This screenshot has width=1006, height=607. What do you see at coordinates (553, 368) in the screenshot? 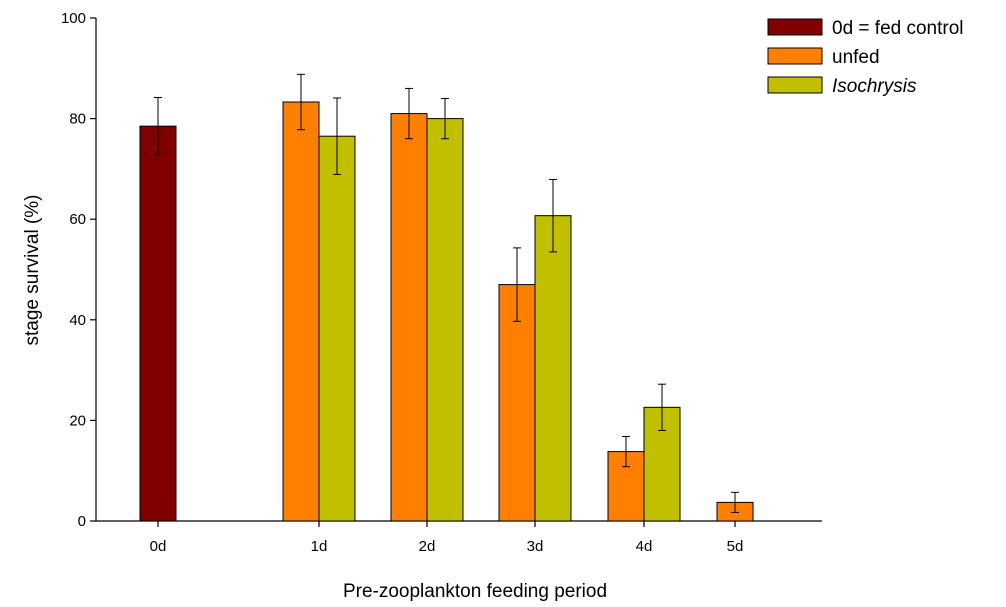
I see `bar-isochrysis-3d` at bounding box center [553, 368].